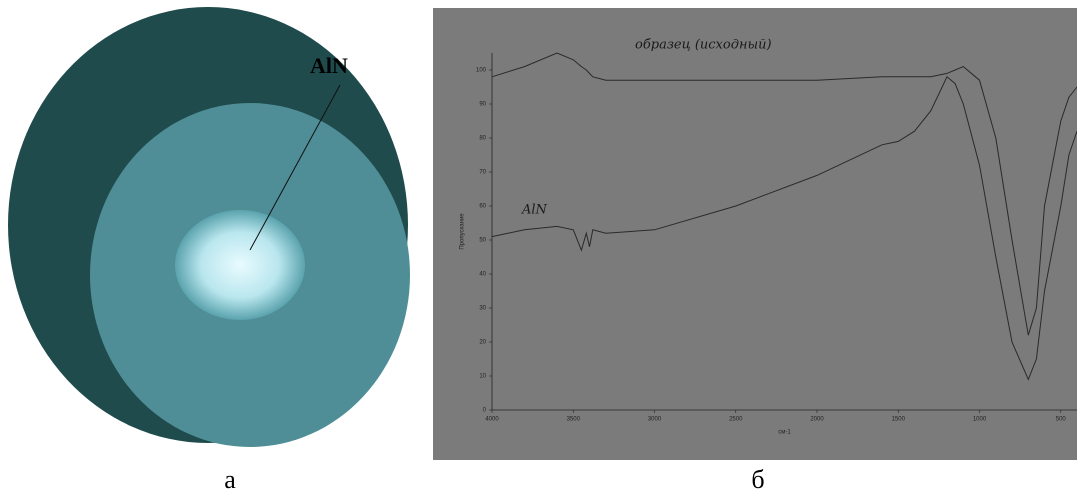 This screenshot has height=497, width=1077. What do you see at coordinates (736, 420) in the screenshot?
I see `x-tick-label: 2500` at bounding box center [736, 420].